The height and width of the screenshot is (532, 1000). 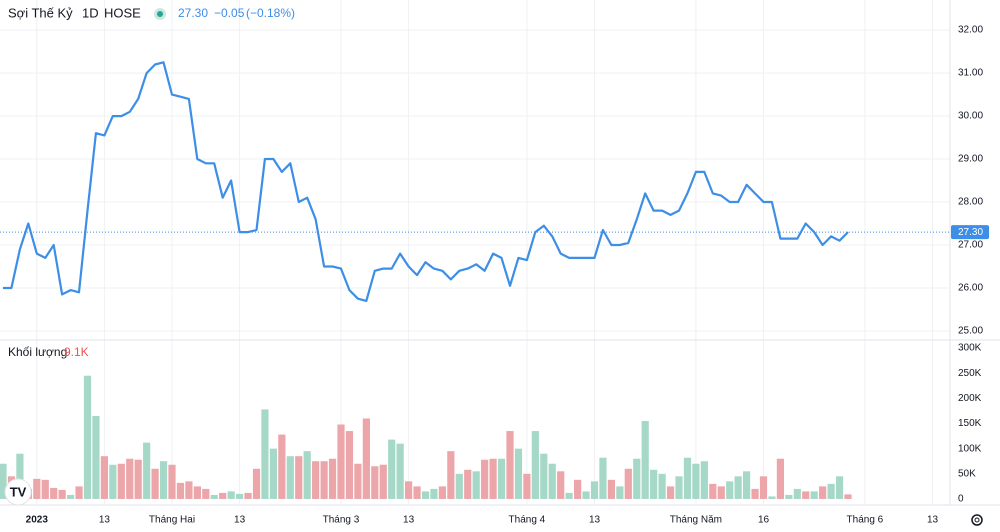 I want to click on y-tick-label: 29.00, so click(x=970, y=159).